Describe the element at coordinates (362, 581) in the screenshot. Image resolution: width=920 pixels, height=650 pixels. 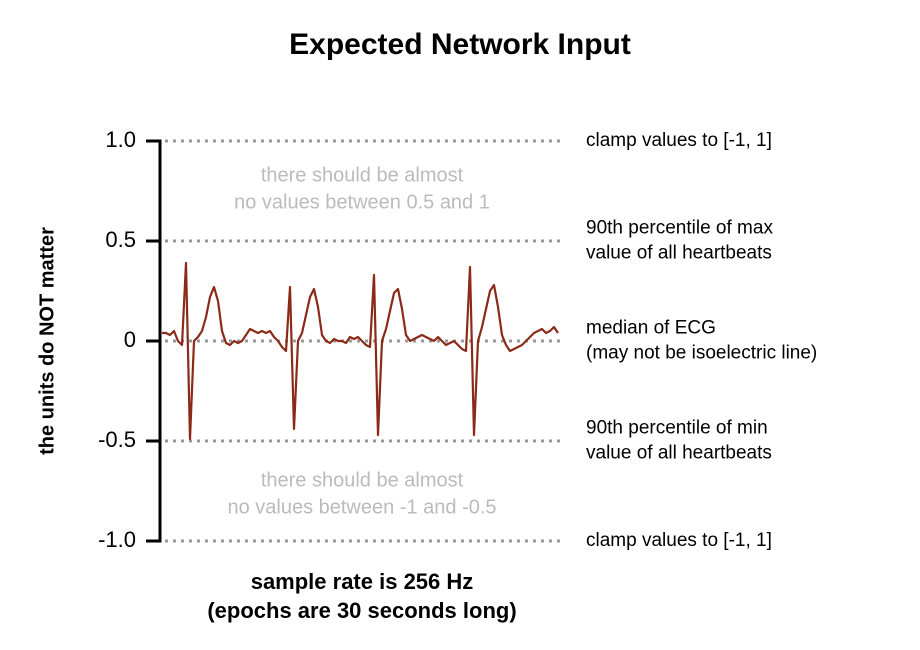
I see `x-axis-label: sample rate is 256 Hz` at that location.